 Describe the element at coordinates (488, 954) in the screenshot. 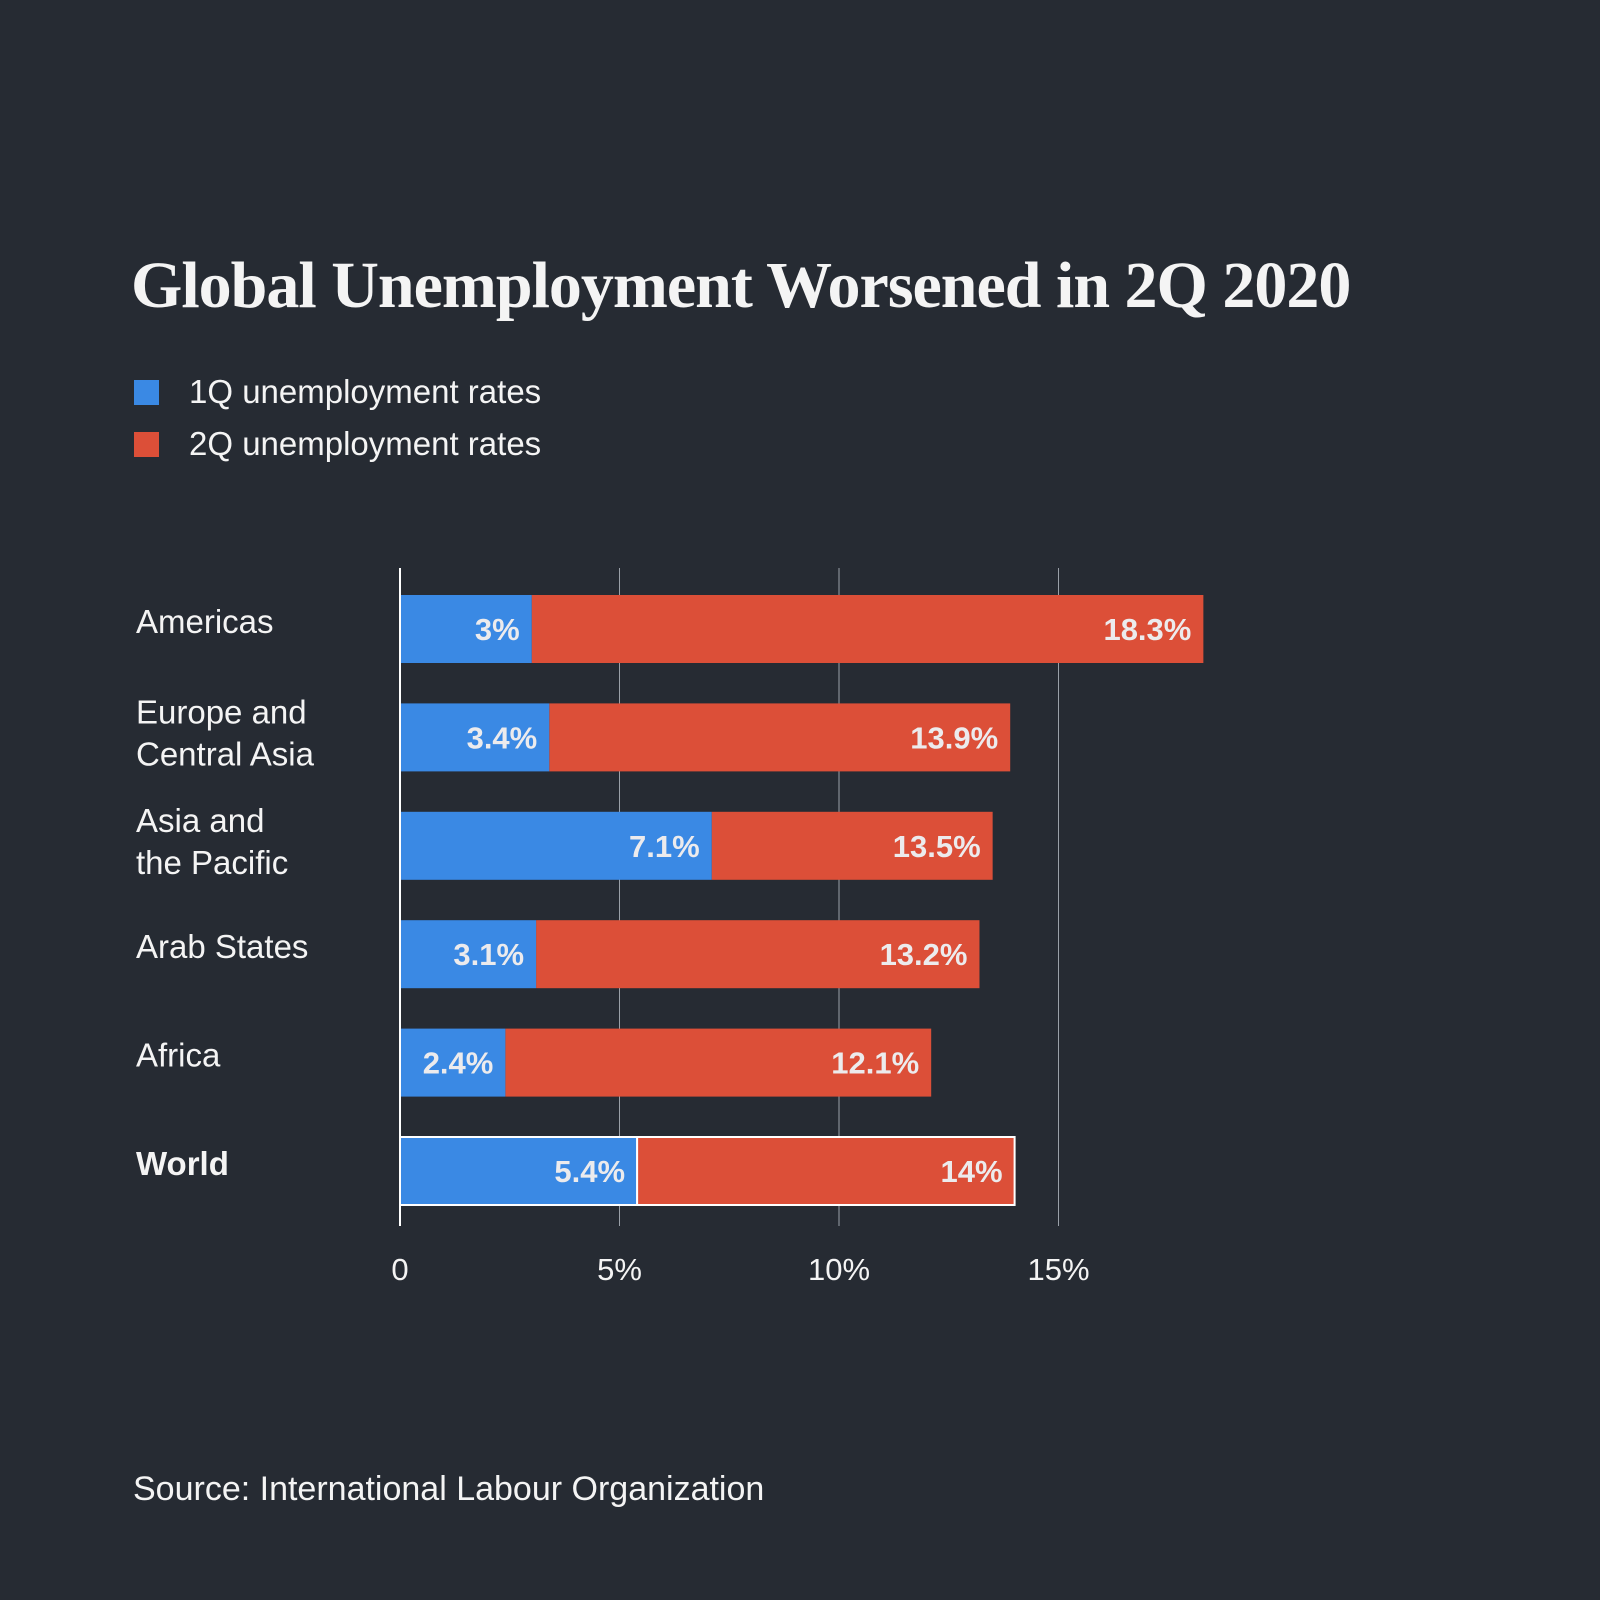

I see `value-label-1q: 3.1%` at that location.